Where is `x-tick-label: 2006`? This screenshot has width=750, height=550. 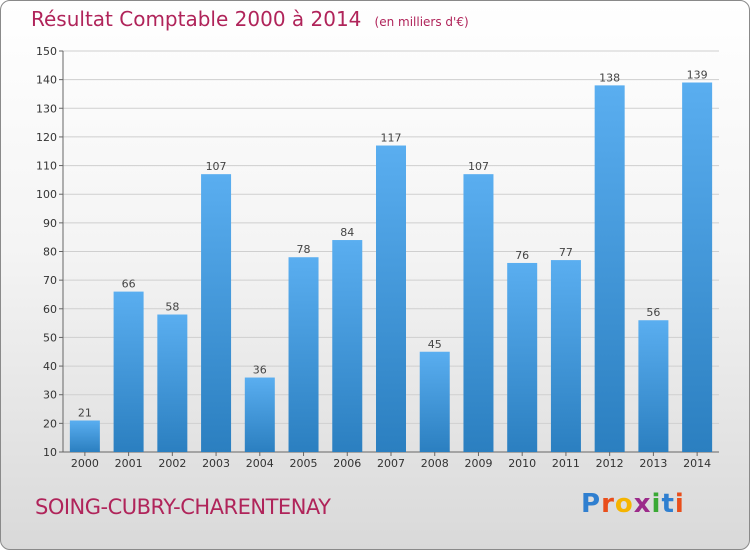 x-tick-label: 2006 is located at coordinates (347, 463).